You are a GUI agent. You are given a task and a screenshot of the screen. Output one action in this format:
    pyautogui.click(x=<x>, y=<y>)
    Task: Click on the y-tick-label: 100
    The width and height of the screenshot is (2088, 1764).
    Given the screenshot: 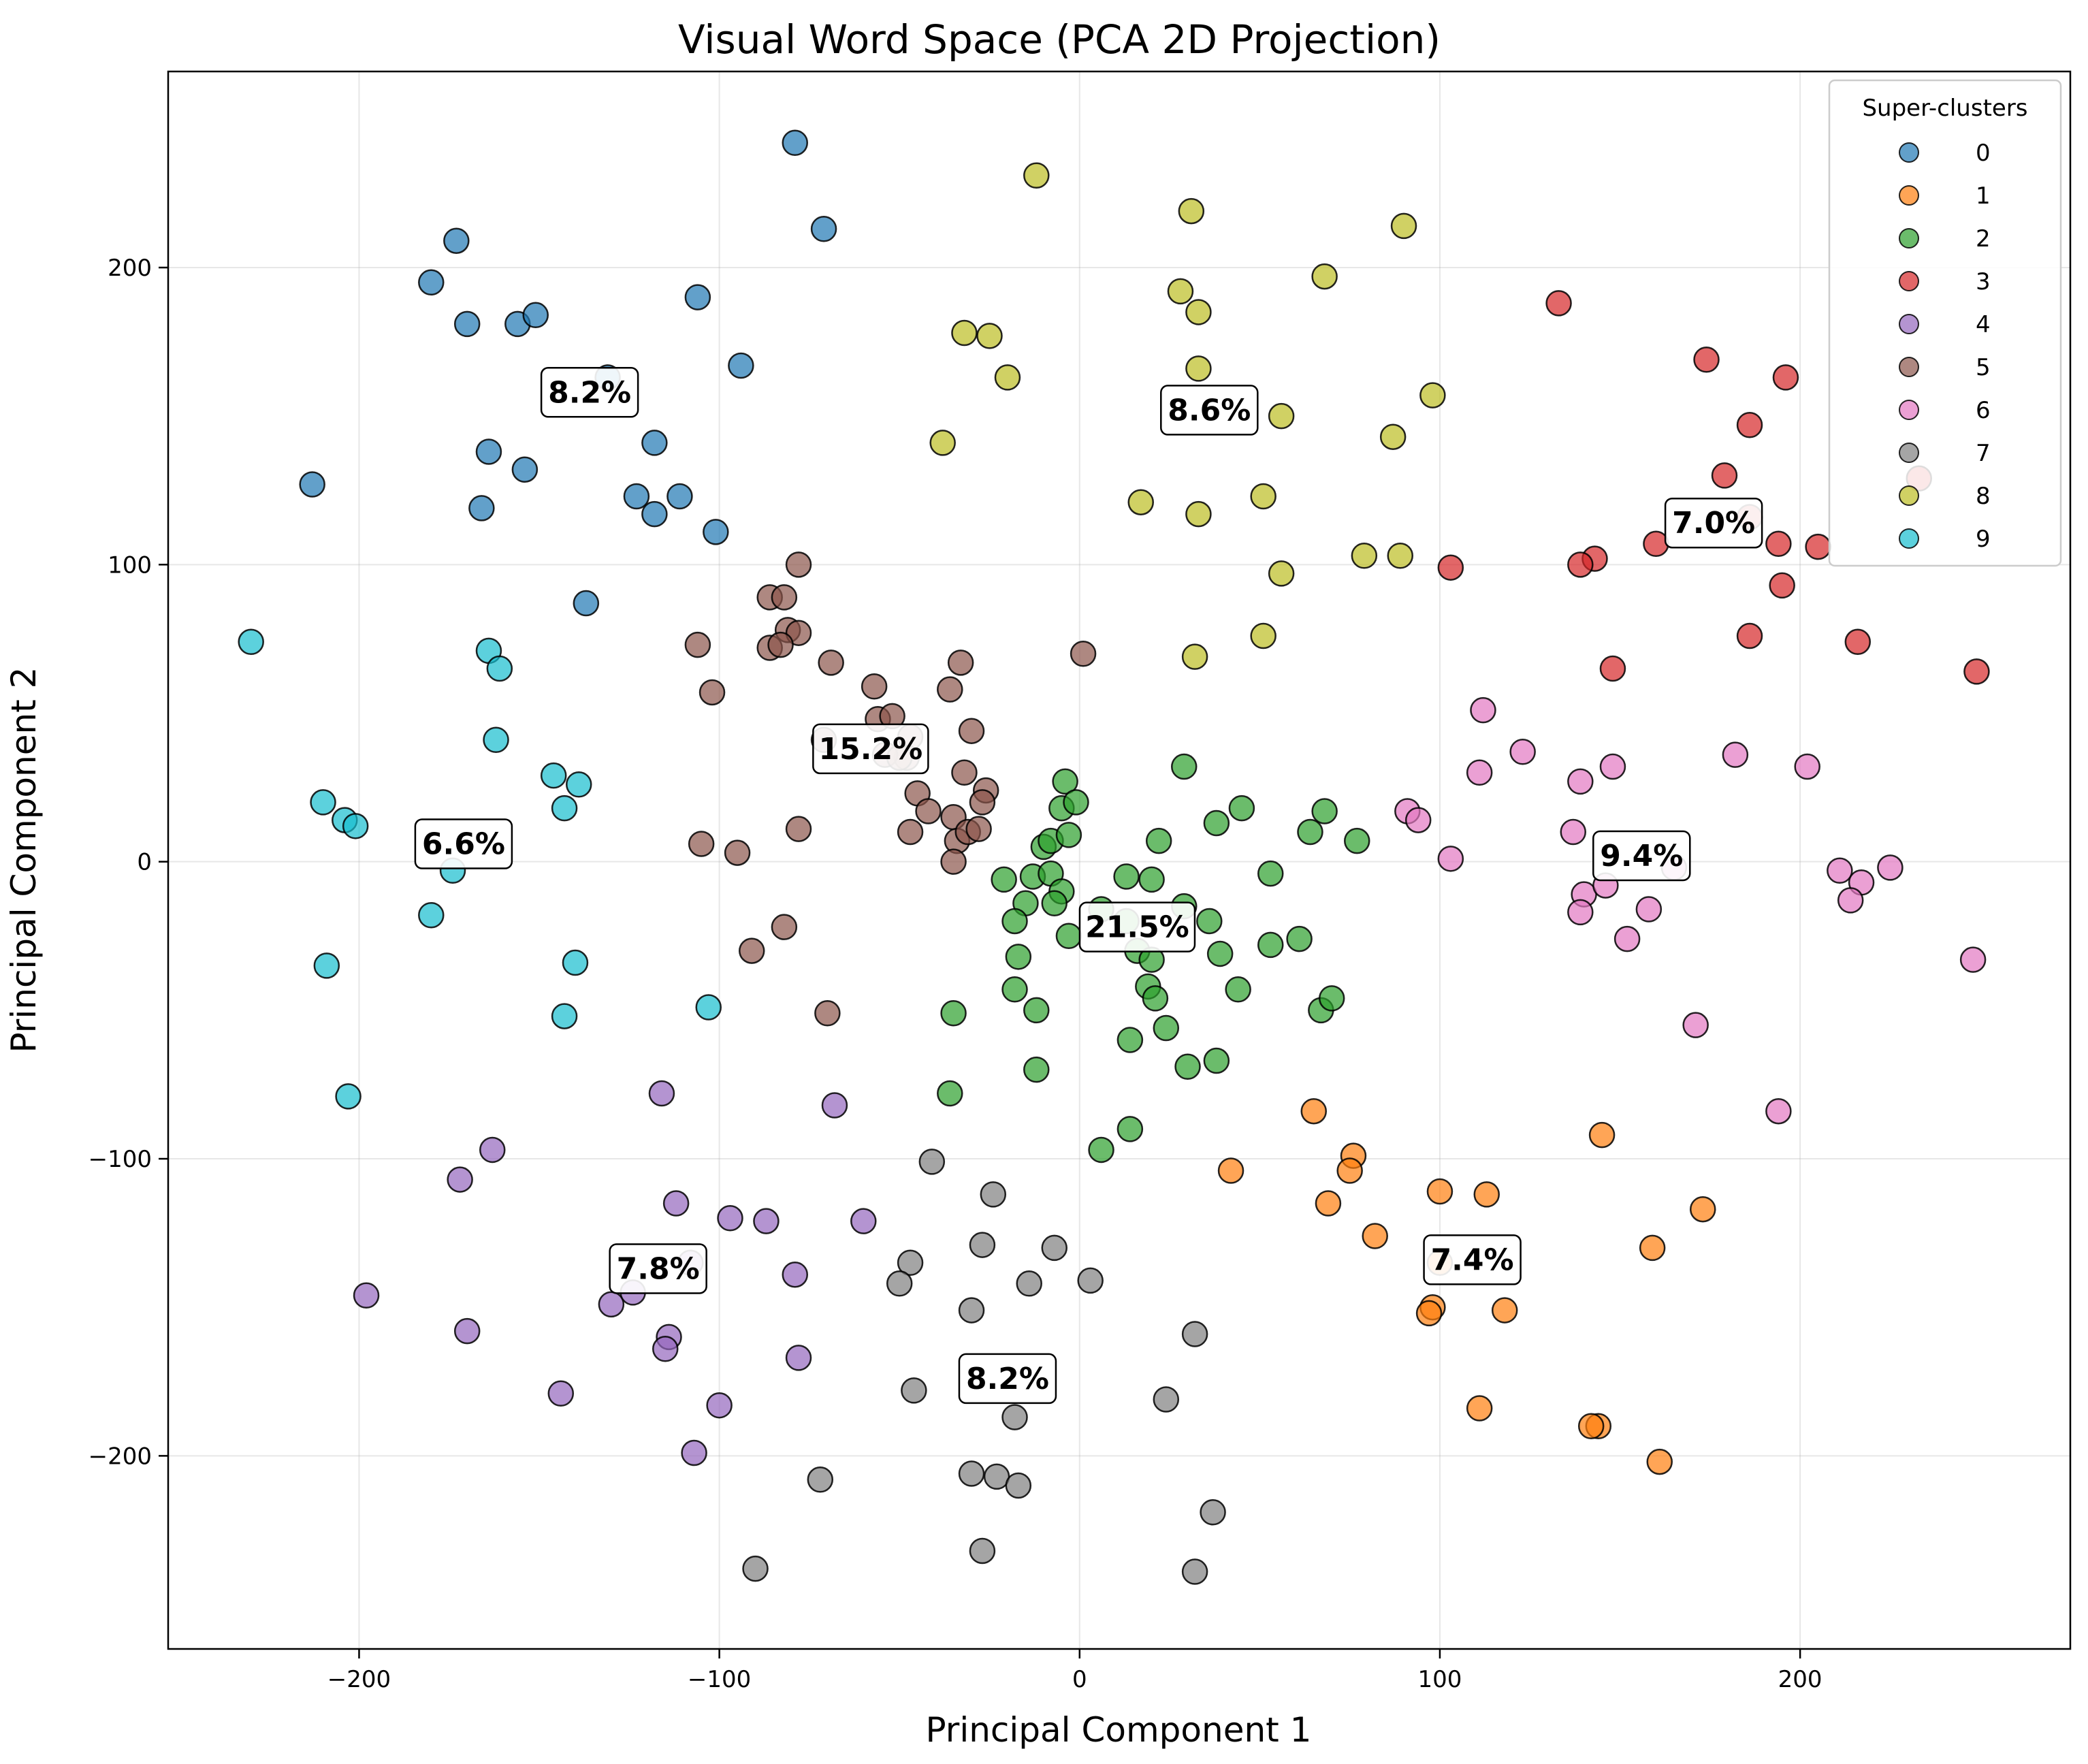 What is the action you would take?
    pyautogui.click(x=130, y=565)
    